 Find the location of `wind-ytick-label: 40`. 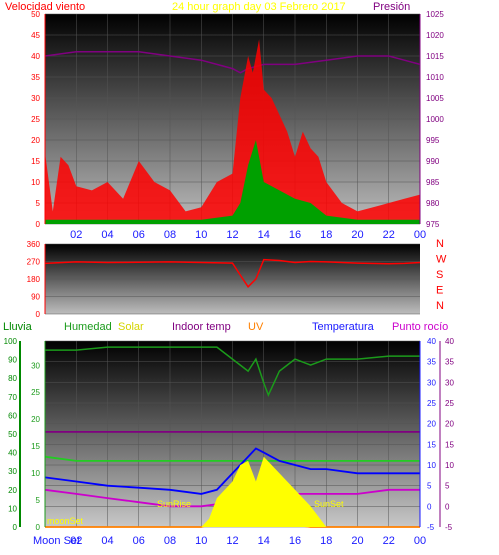

wind-ytick-label: 40 is located at coordinates (35, 56).